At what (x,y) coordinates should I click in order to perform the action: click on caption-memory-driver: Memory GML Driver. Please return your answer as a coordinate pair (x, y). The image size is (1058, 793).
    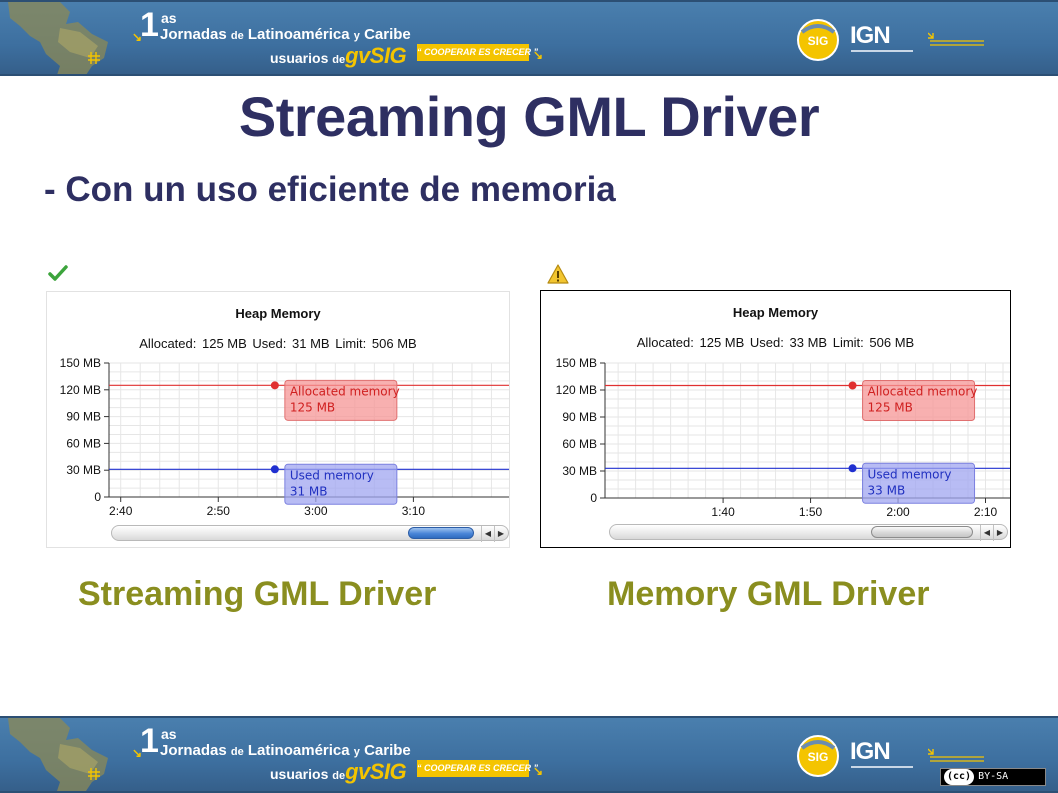
    Looking at the image, I should click on (768, 594).